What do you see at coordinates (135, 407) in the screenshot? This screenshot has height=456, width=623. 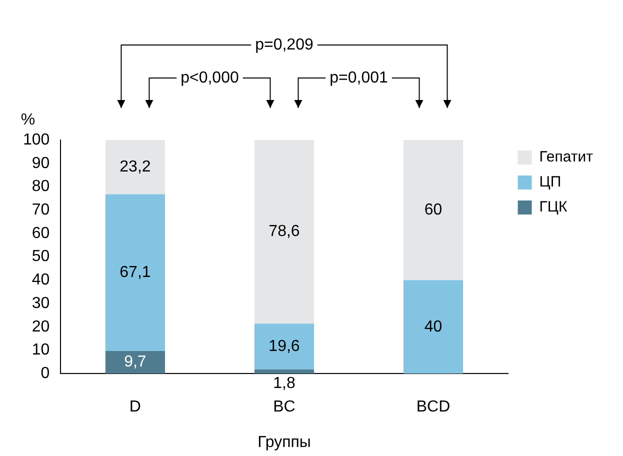 I see `x-tick-label: D` at bounding box center [135, 407].